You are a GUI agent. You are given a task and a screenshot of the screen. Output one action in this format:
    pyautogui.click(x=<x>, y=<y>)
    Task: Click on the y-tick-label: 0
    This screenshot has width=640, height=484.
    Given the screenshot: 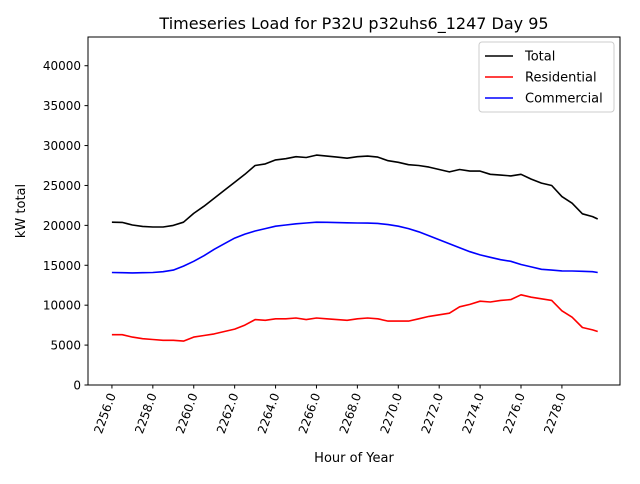 What is the action you would take?
    pyautogui.click(x=77, y=386)
    